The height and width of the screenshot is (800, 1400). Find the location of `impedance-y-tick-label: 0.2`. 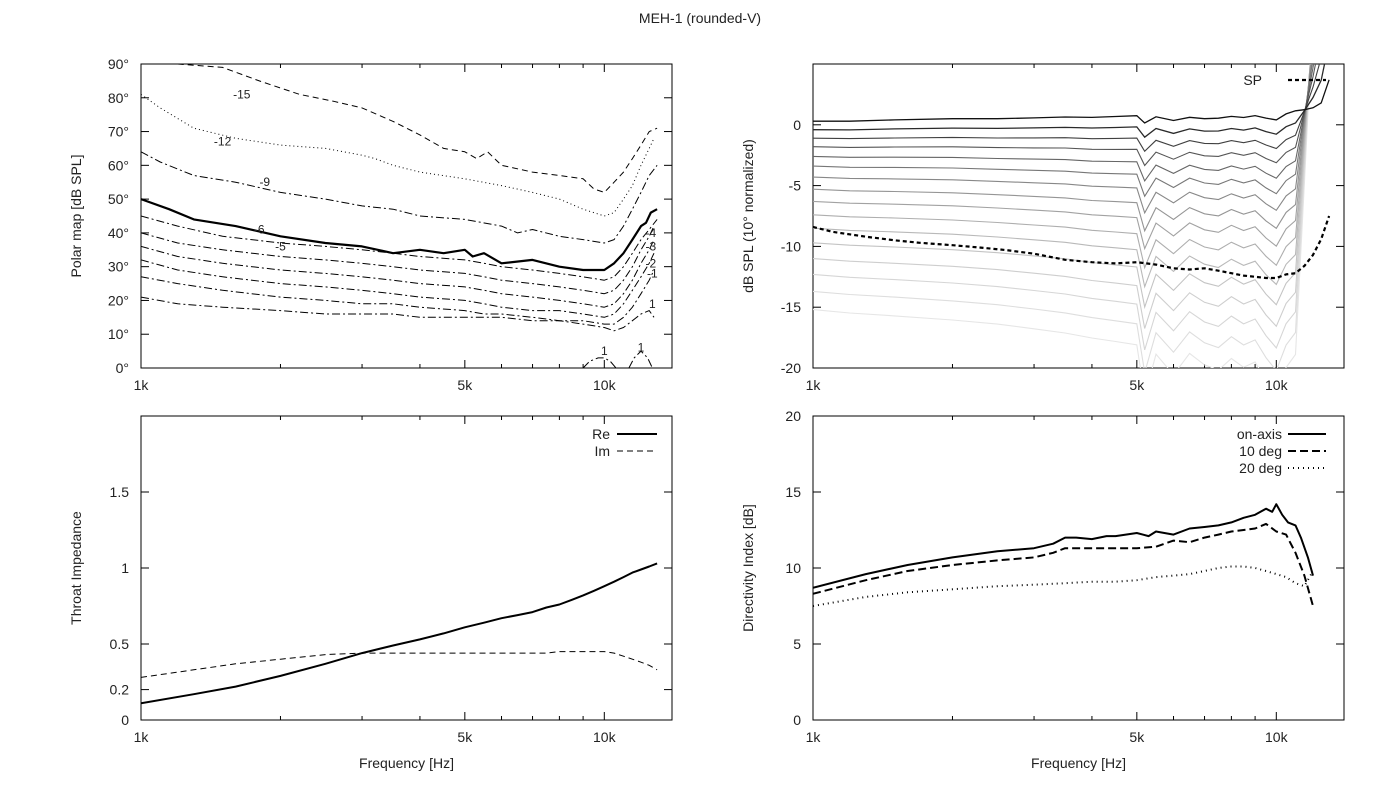

impedance-y-tick-label: 0.2 is located at coordinates (120, 690).